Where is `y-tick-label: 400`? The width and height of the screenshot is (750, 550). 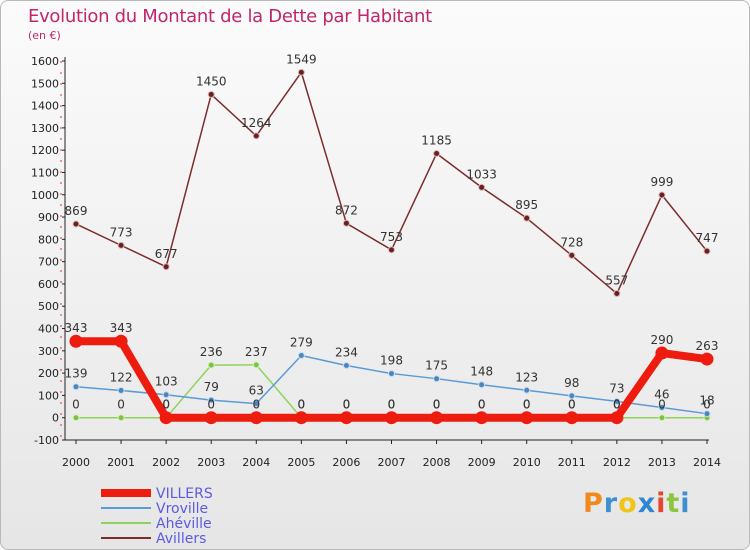 y-tick-label: 400 is located at coordinates (48, 329).